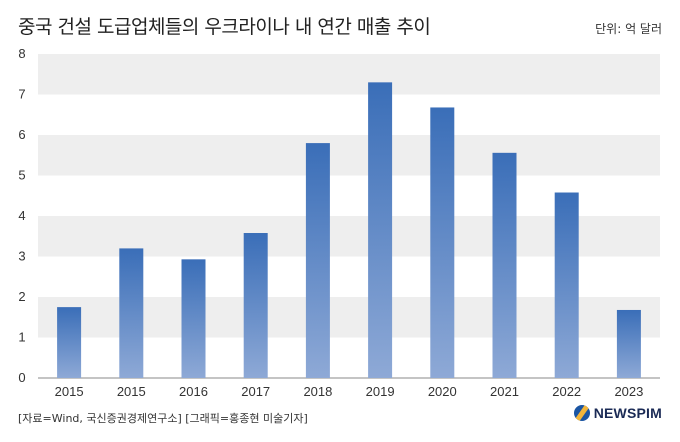 The width and height of the screenshot is (680, 442). I want to click on x-tick-label: 2021, so click(504, 391).